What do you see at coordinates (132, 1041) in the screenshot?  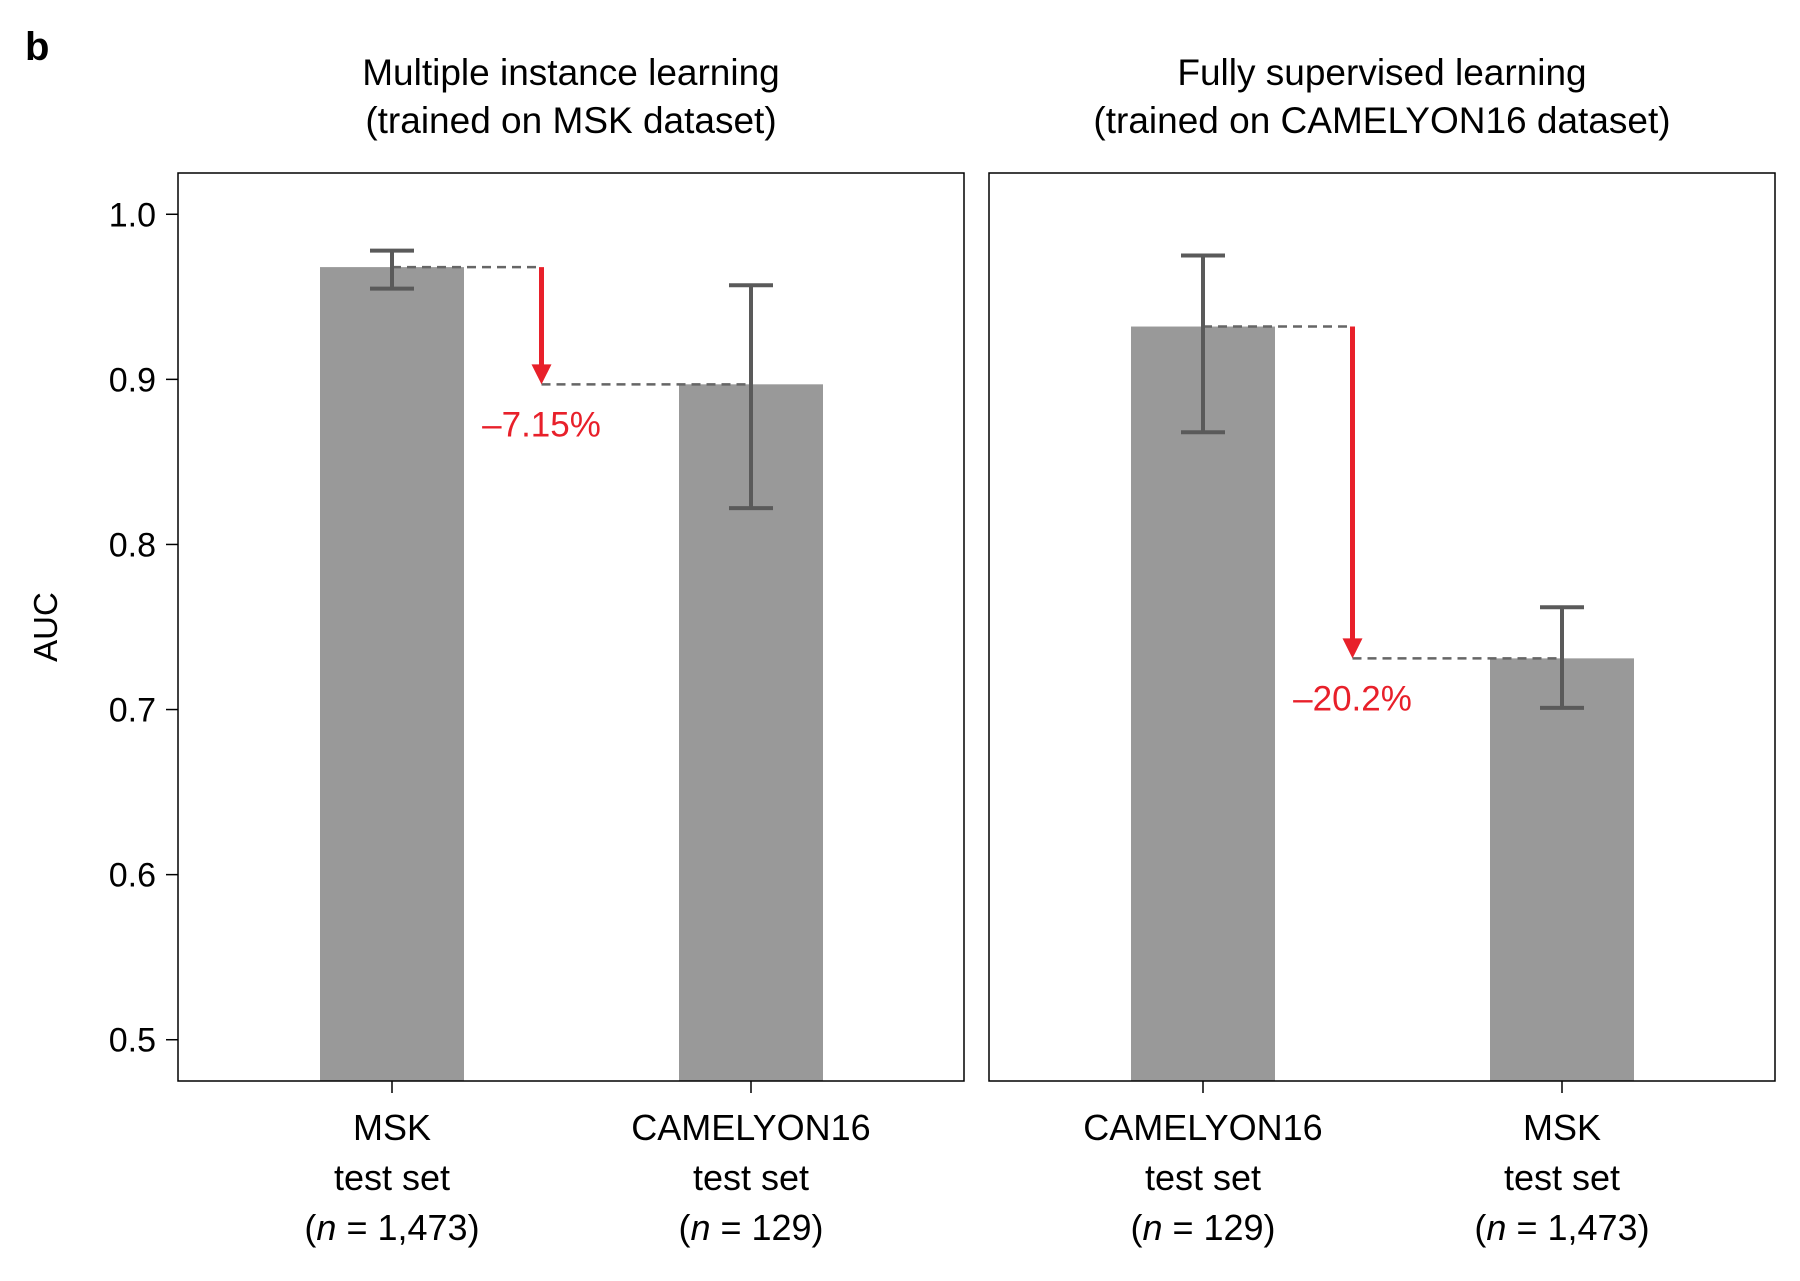 I see `y-tick-label: 0.5` at bounding box center [132, 1041].